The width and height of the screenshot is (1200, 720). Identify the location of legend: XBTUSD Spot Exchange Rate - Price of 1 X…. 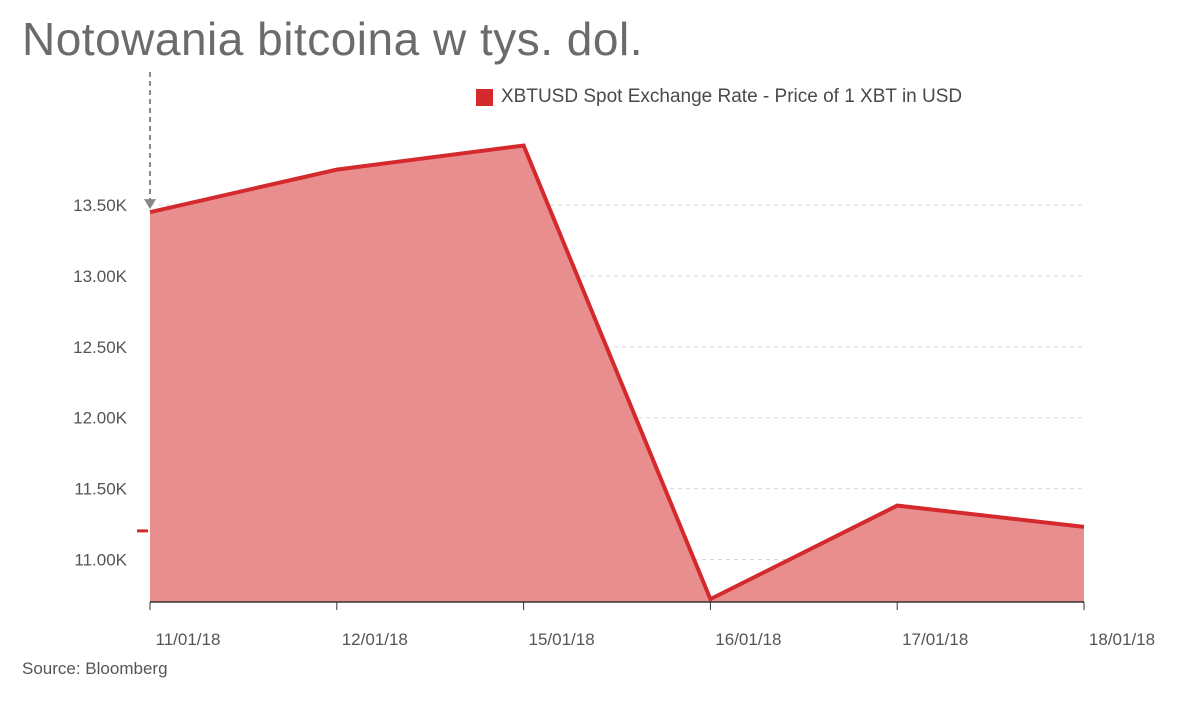
(719, 97).